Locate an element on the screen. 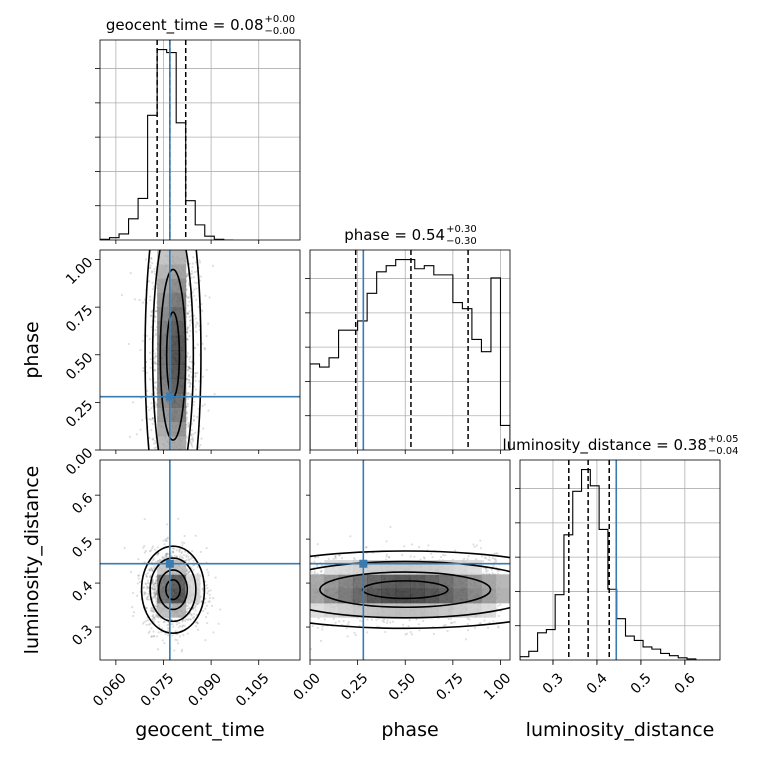  y-tick-label: 1.00 is located at coordinates (79, 271).